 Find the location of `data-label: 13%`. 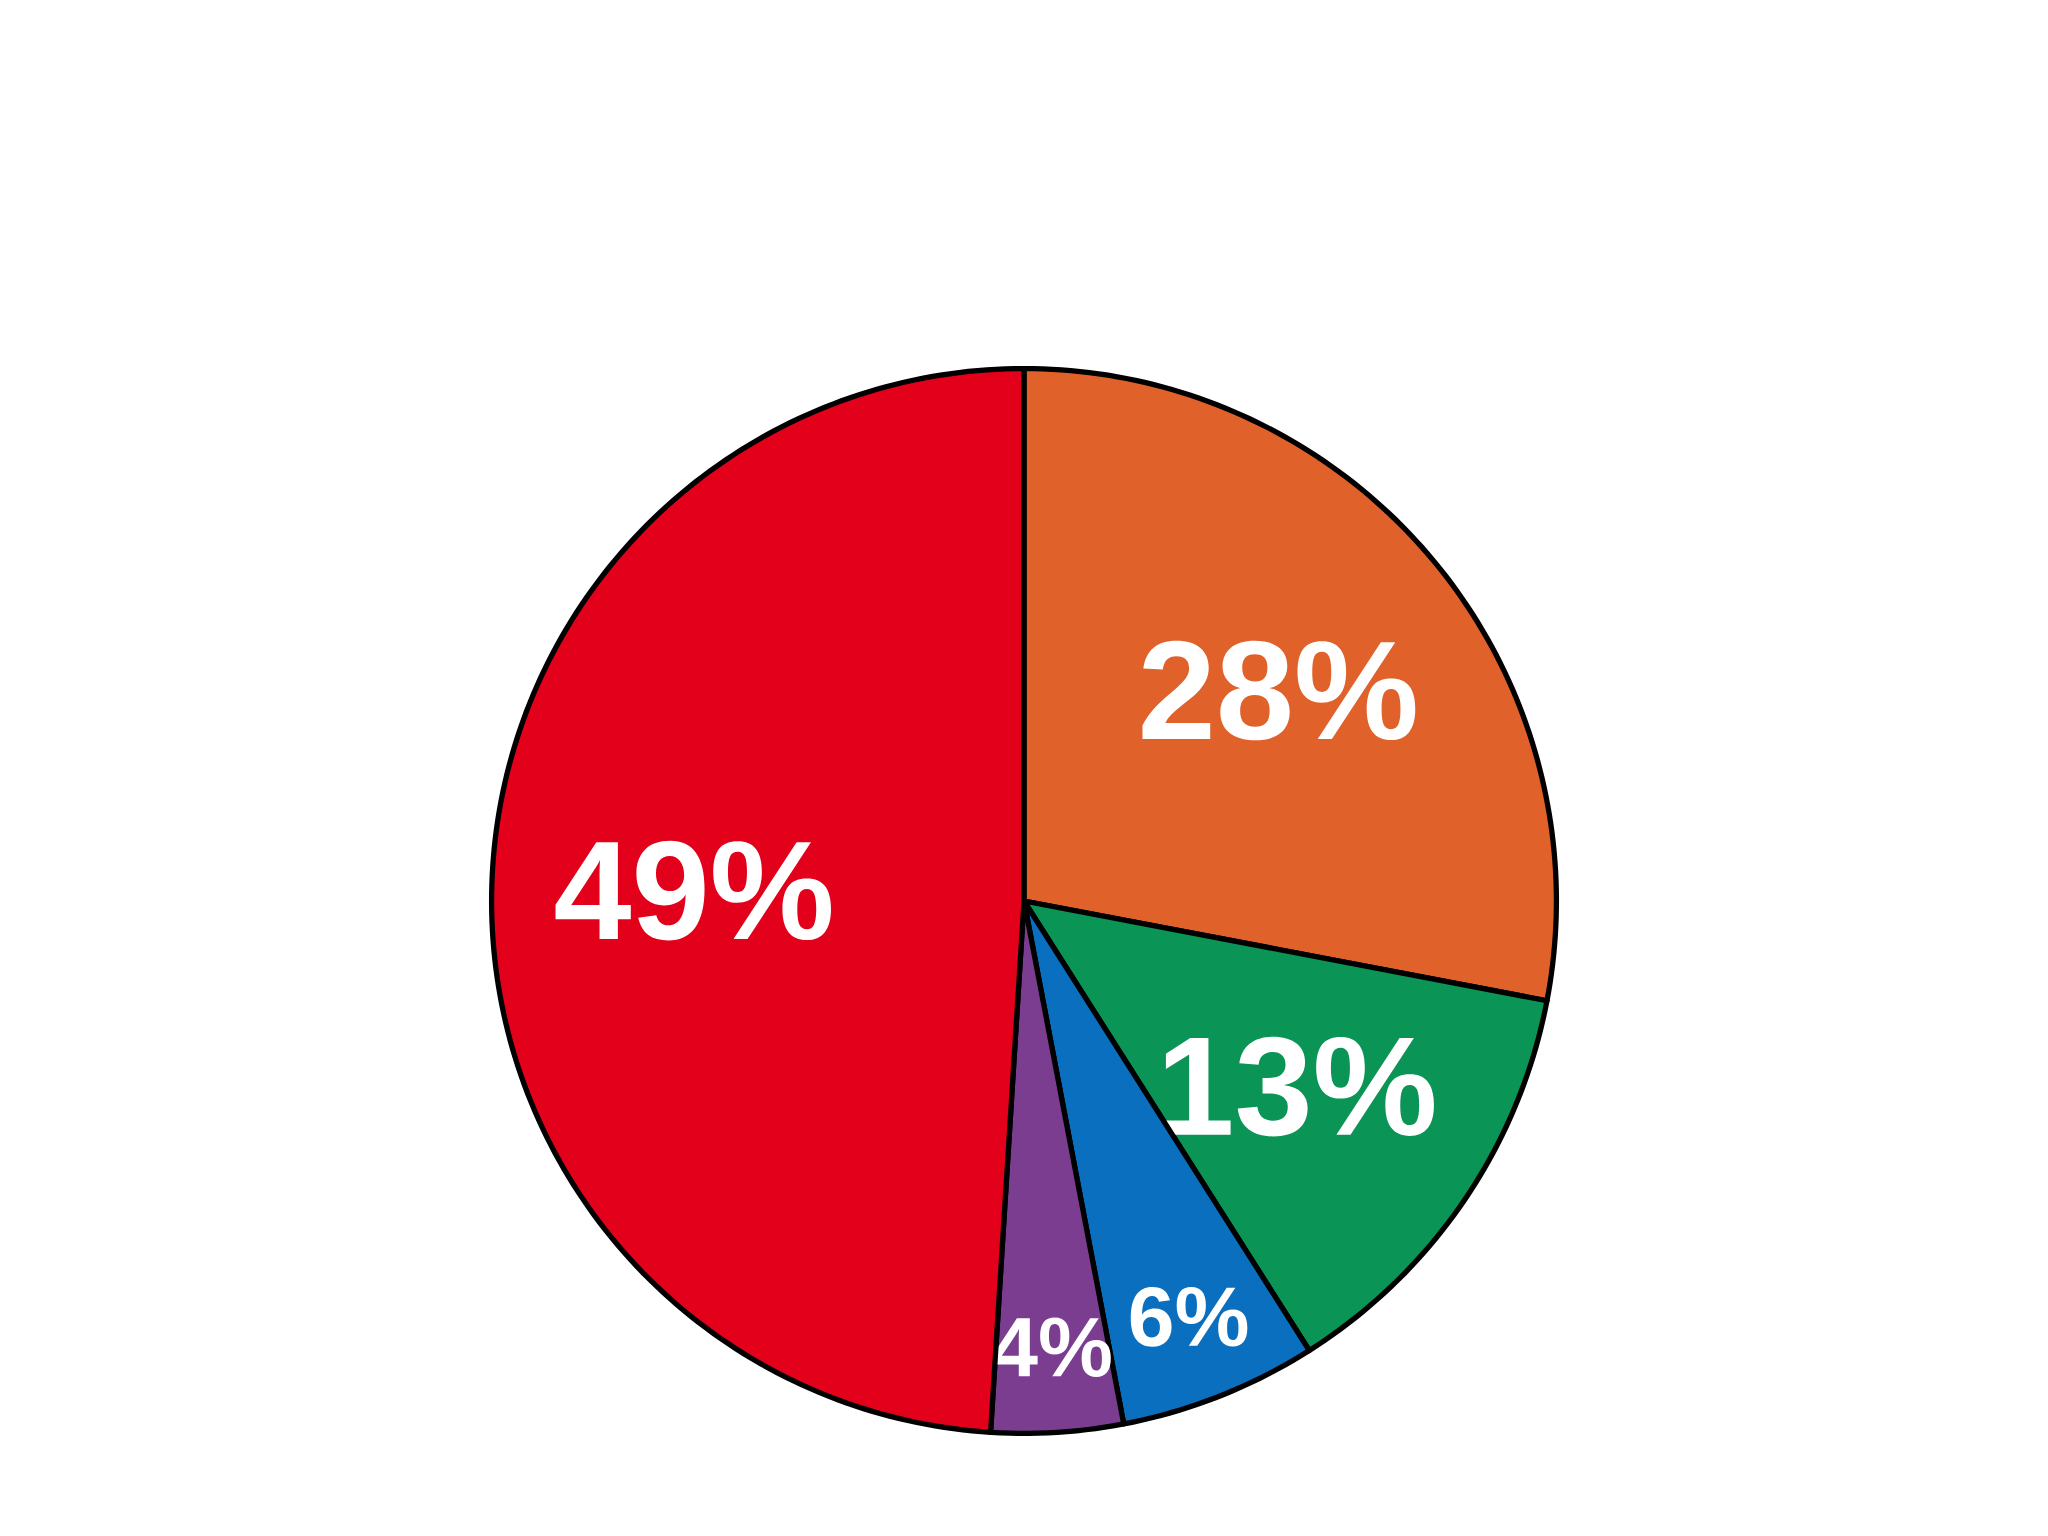

data-label: 13% is located at coordinates (1299, 1086).